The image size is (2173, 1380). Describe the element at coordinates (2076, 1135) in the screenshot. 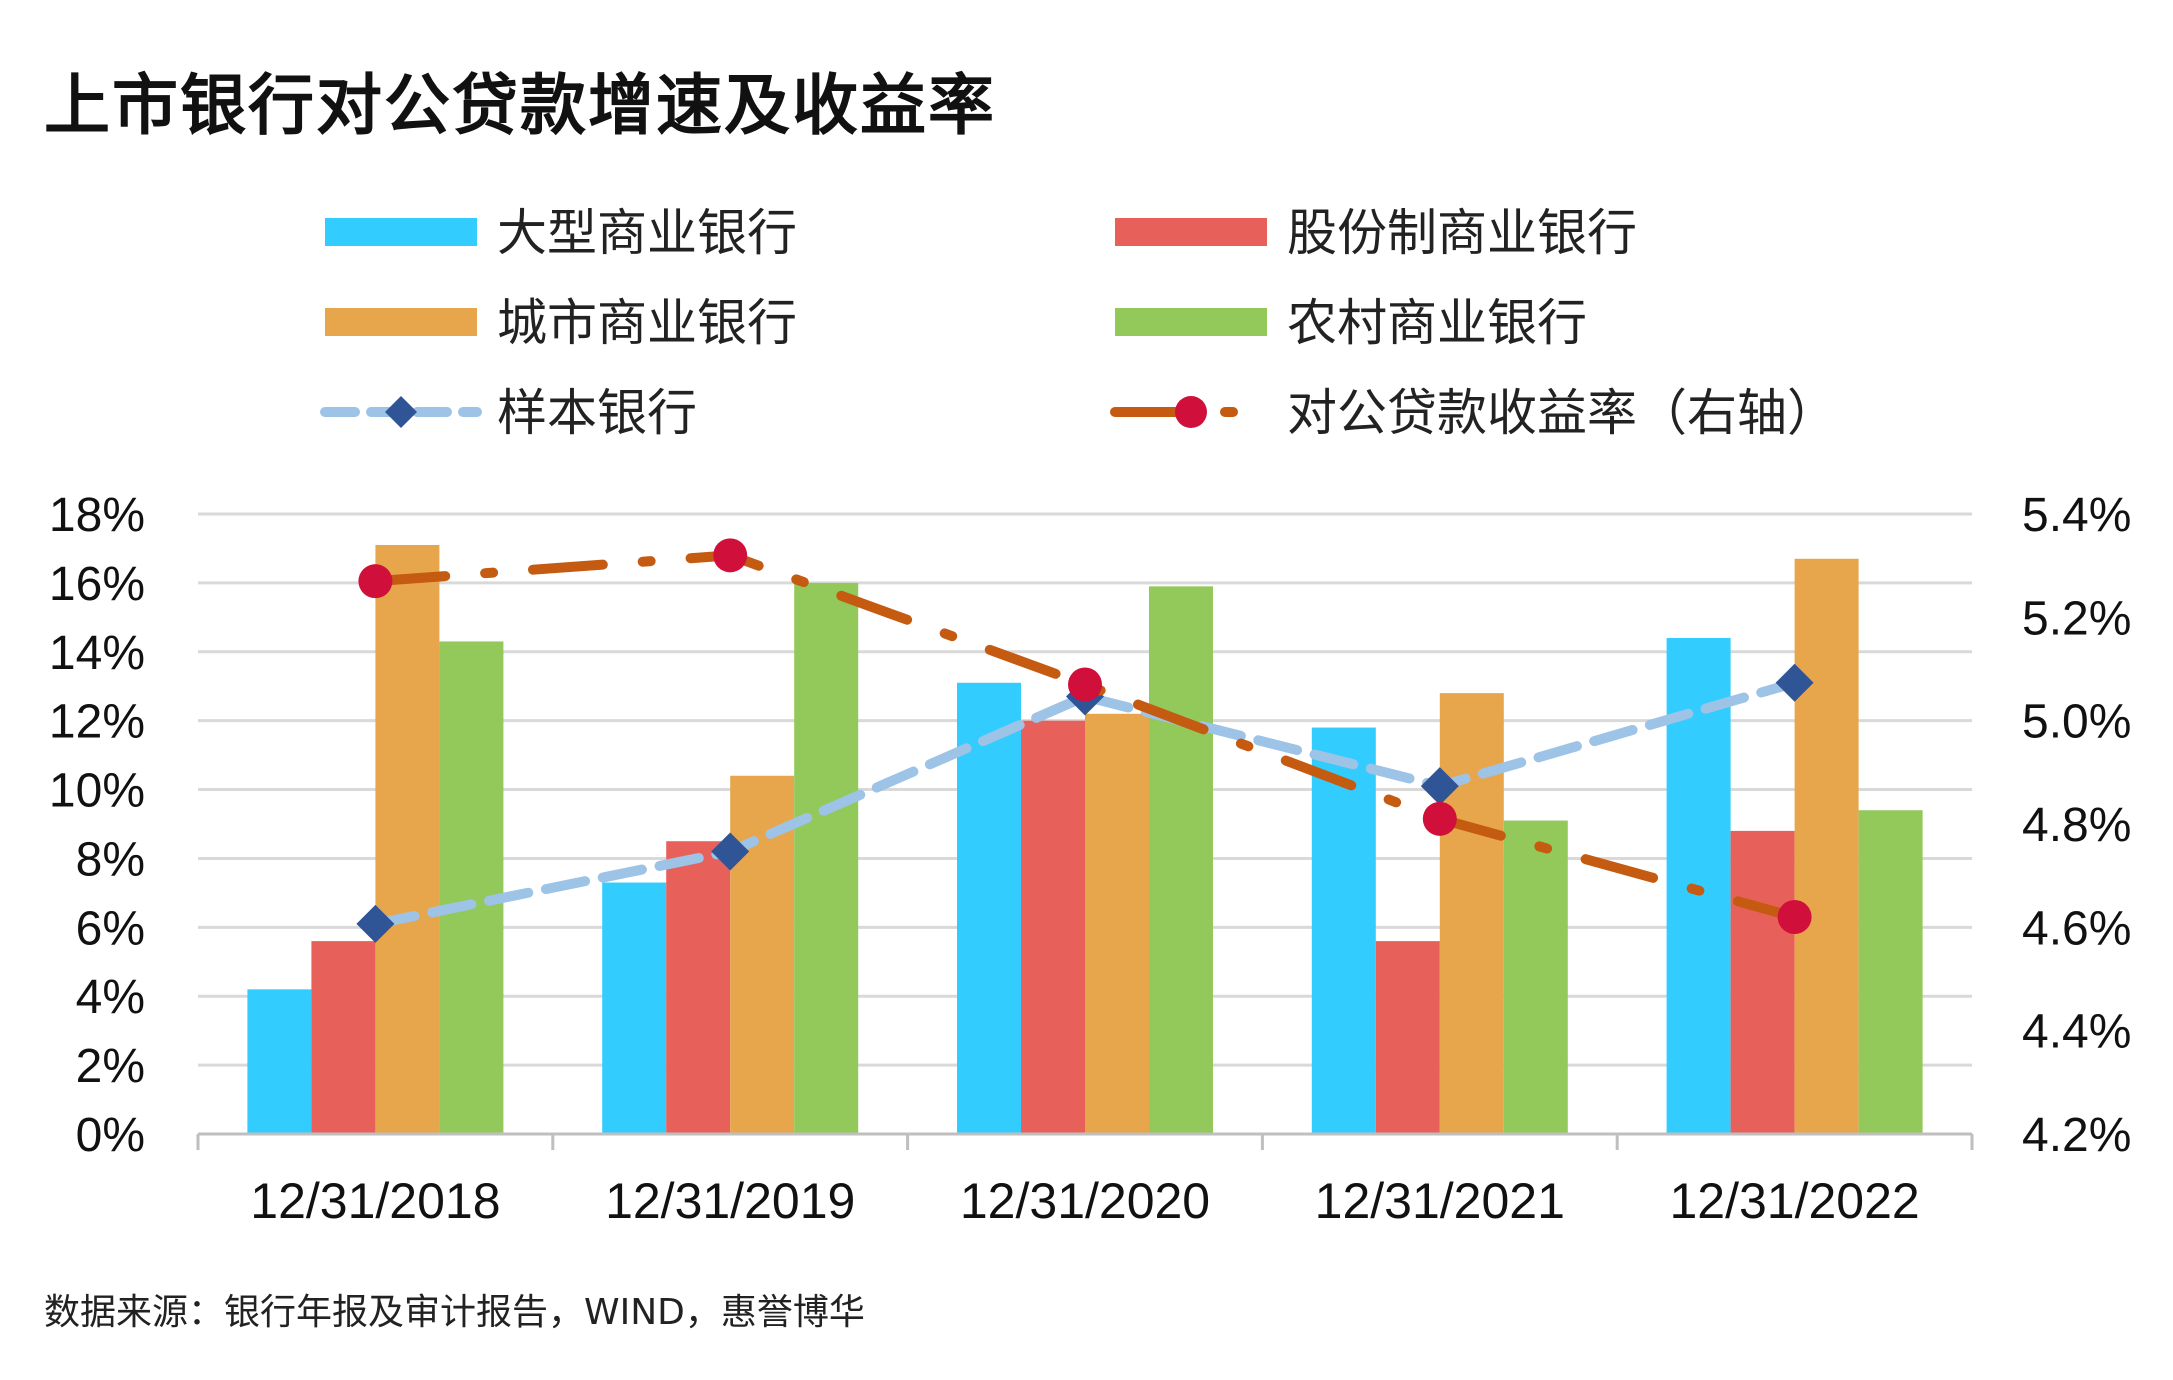

I see `y-right-tick-label: 4.2%` at that location.